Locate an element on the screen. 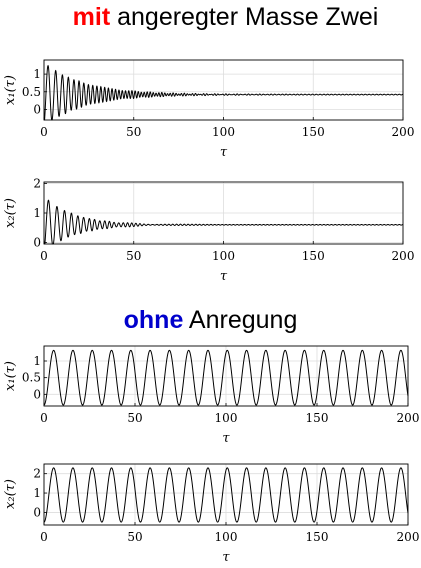 The image size is (421, 568). heading-rest: Anregung is located at coordinates (243, 320).